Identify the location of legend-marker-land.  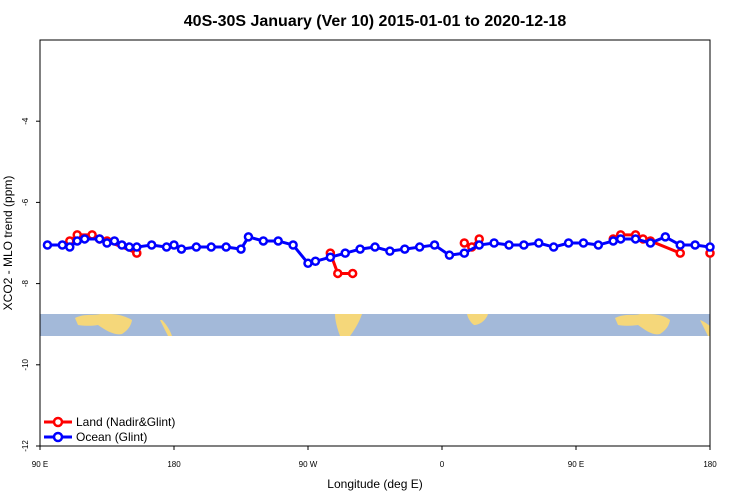
(58, 422).